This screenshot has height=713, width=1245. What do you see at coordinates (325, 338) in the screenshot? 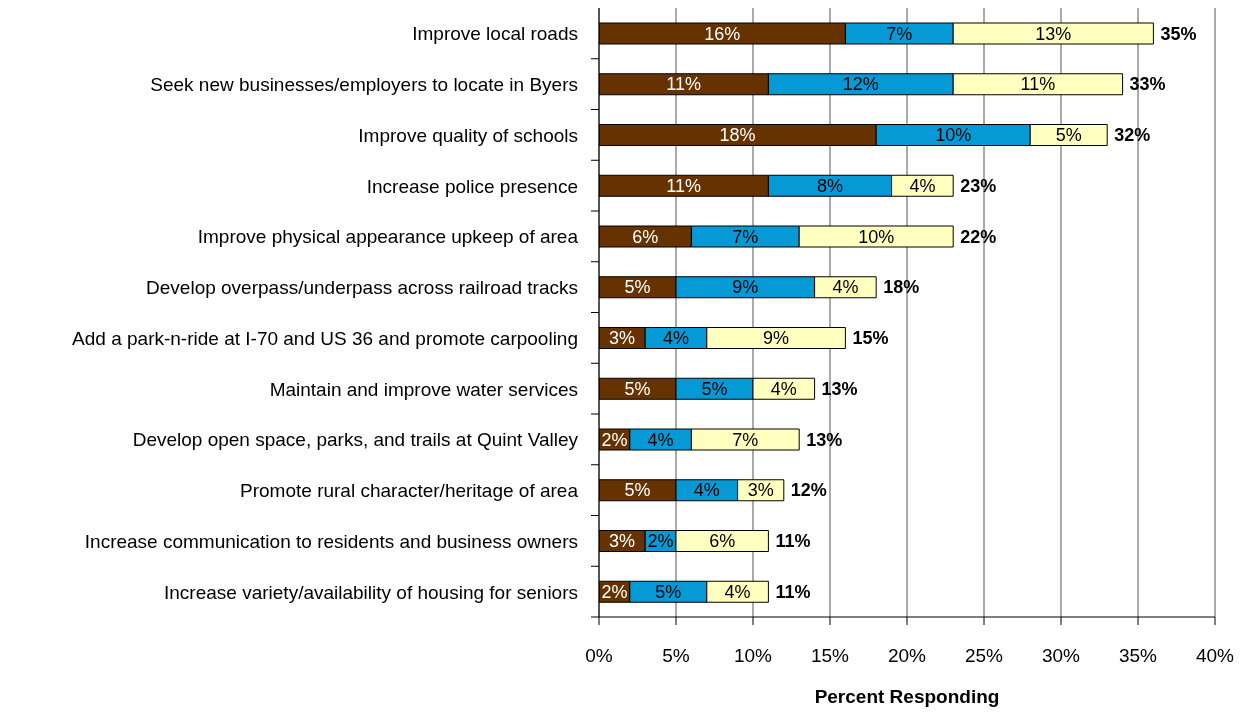
I see `y-tick-label: Add a park-n-ride at I-70 and US 36 and promote carpooling` at bounding box center [325, 338].